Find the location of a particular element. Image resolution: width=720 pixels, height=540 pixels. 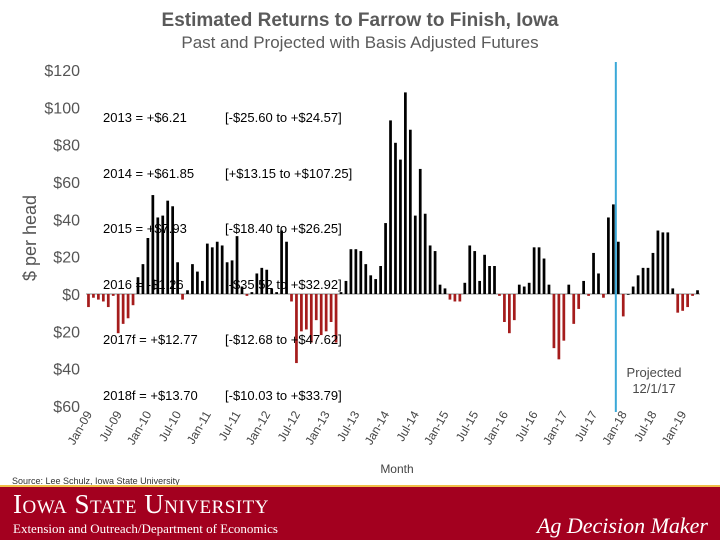

y-tick-label: $120 is located at coordinates (62, 71).